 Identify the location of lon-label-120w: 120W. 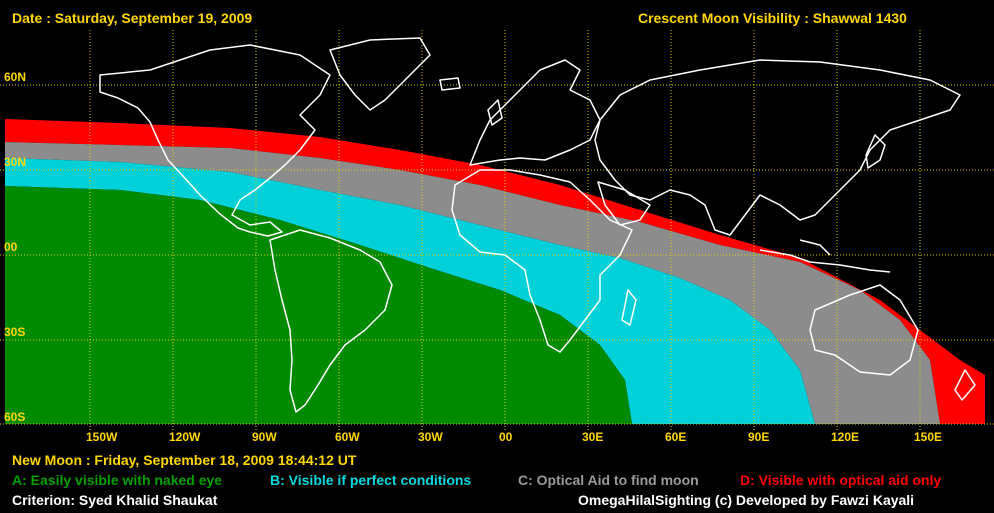
(185, 437).